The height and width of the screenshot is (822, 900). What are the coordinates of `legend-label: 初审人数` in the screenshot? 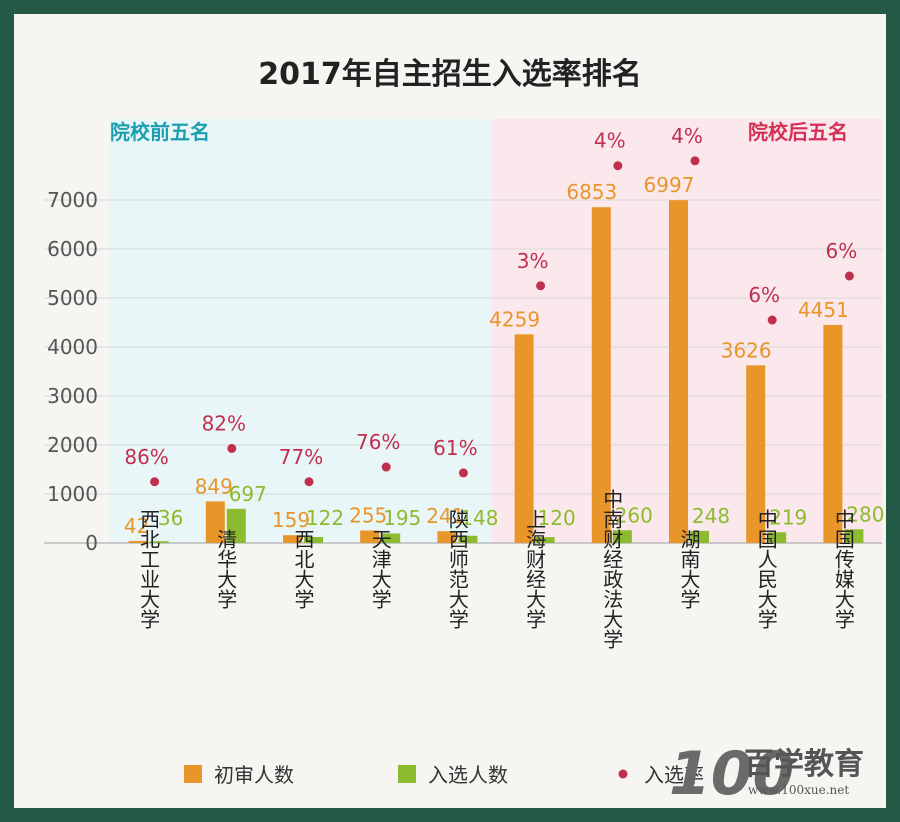 It's located at (254, 775).